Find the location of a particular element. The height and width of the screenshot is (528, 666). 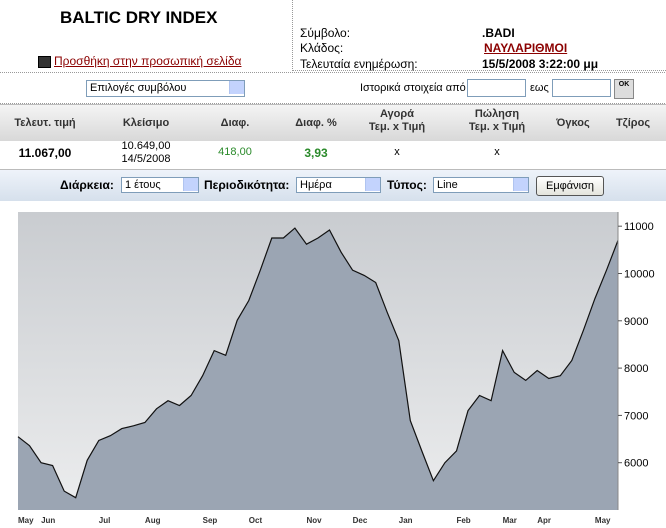

table-header is located at coordinates (333, 122).